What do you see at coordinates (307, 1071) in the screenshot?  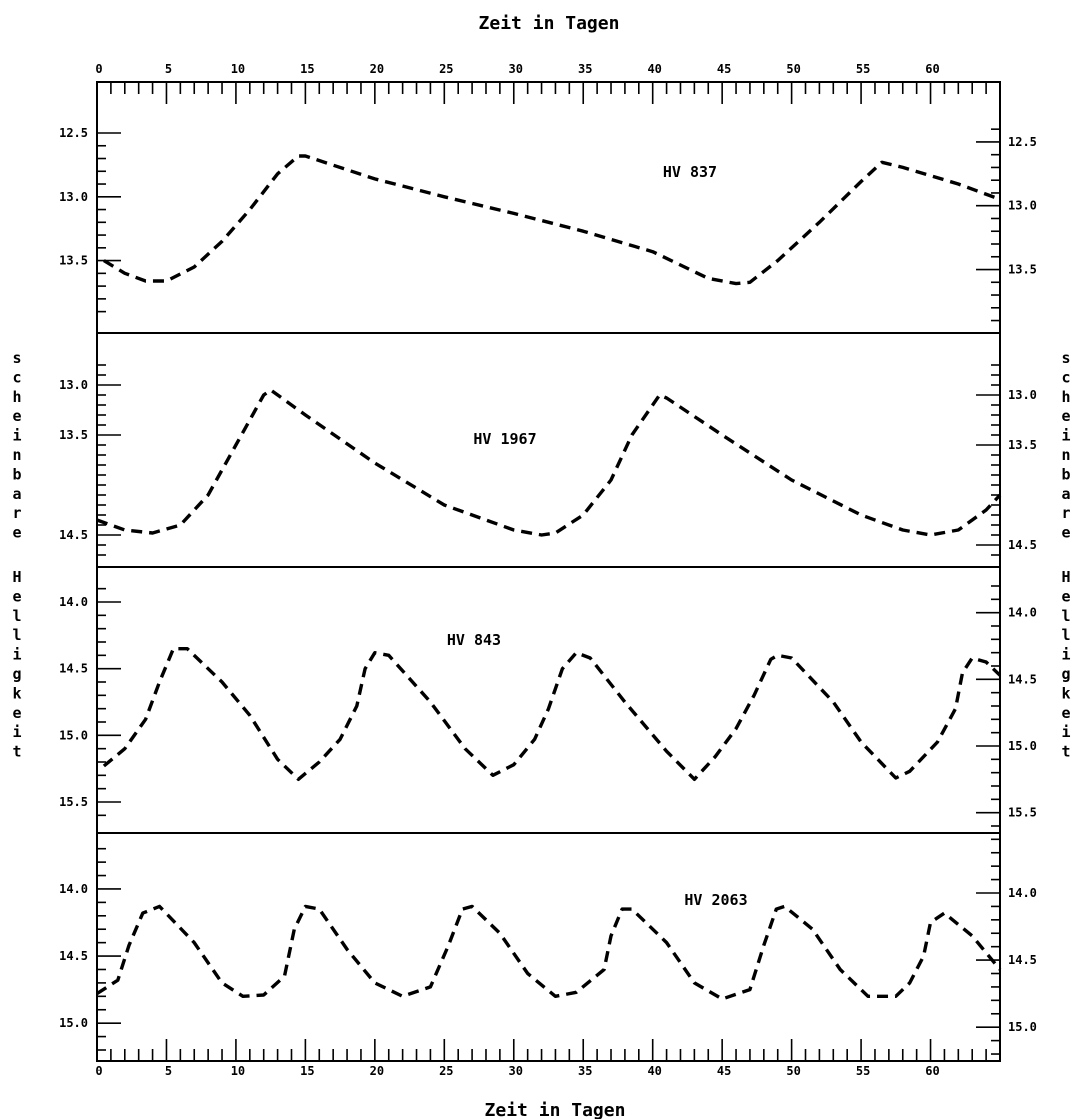 I see `x-tick-label: 15` at bounding box center [307, 1071].